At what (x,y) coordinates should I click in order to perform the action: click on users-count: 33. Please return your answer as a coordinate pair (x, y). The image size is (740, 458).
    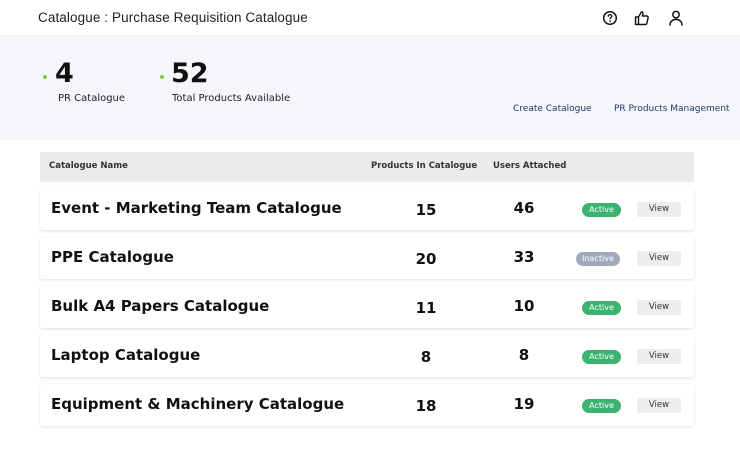
    Looking at the image, I should click on (524, 257).